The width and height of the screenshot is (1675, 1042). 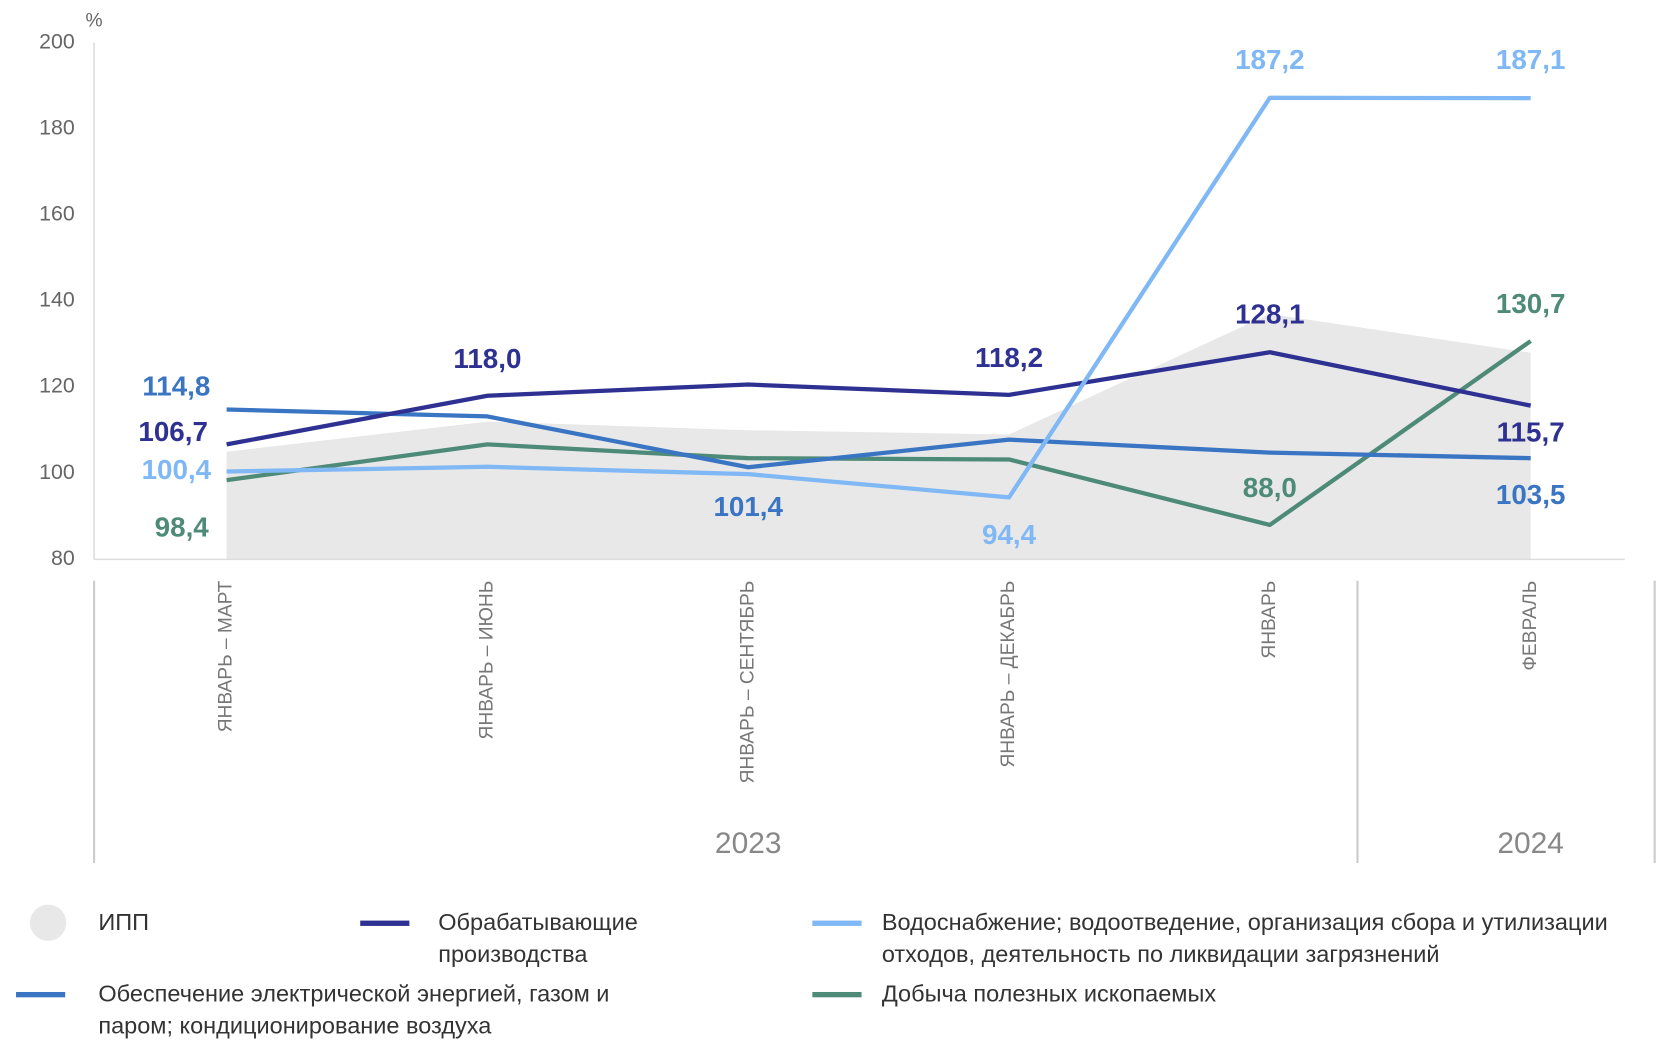 What do you see at coordinates (176, 386) in the screenshot?
I see `data-label: 114,8` at bounding box center [176, 386].